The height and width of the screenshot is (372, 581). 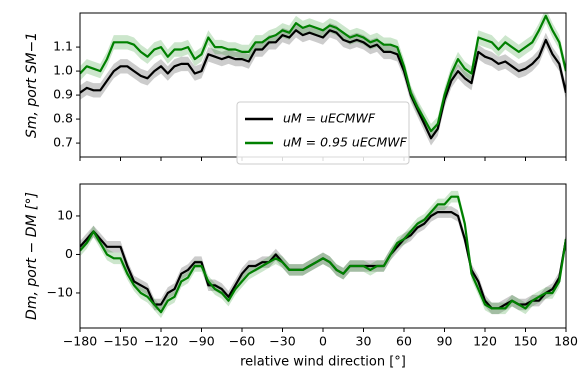 I want to click on legend-box, so click(x=323, y=133).